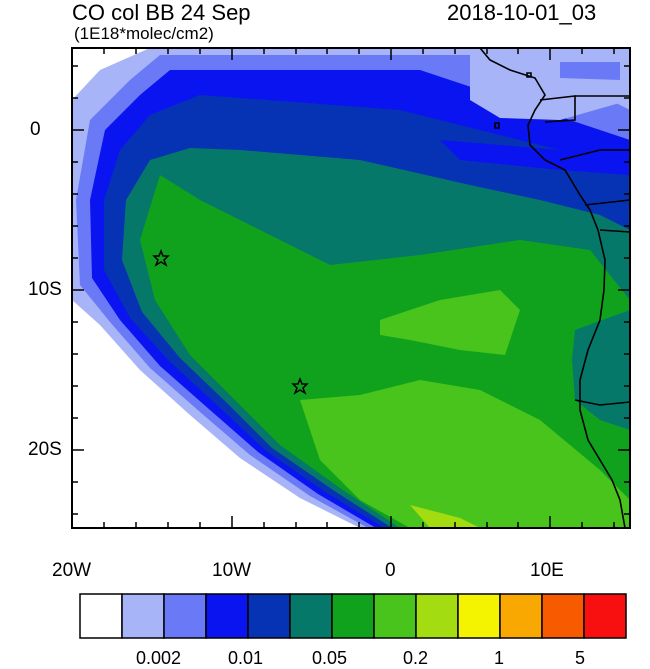 The height and width of the screenshot is (669, 650). I want to click on colorbar-label-1: 0.01, so click(246, 658).